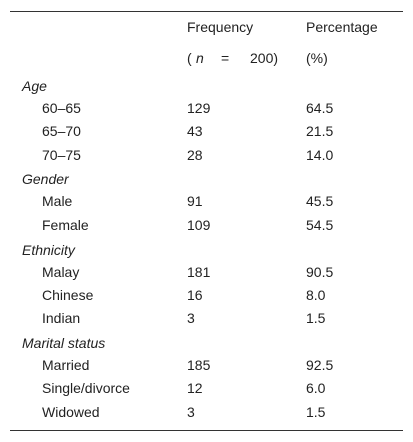 The image size is (413, 442). Describe the element at coordinates (61, 108) in the screenshot. I see `row-label: 60–65` at that location.